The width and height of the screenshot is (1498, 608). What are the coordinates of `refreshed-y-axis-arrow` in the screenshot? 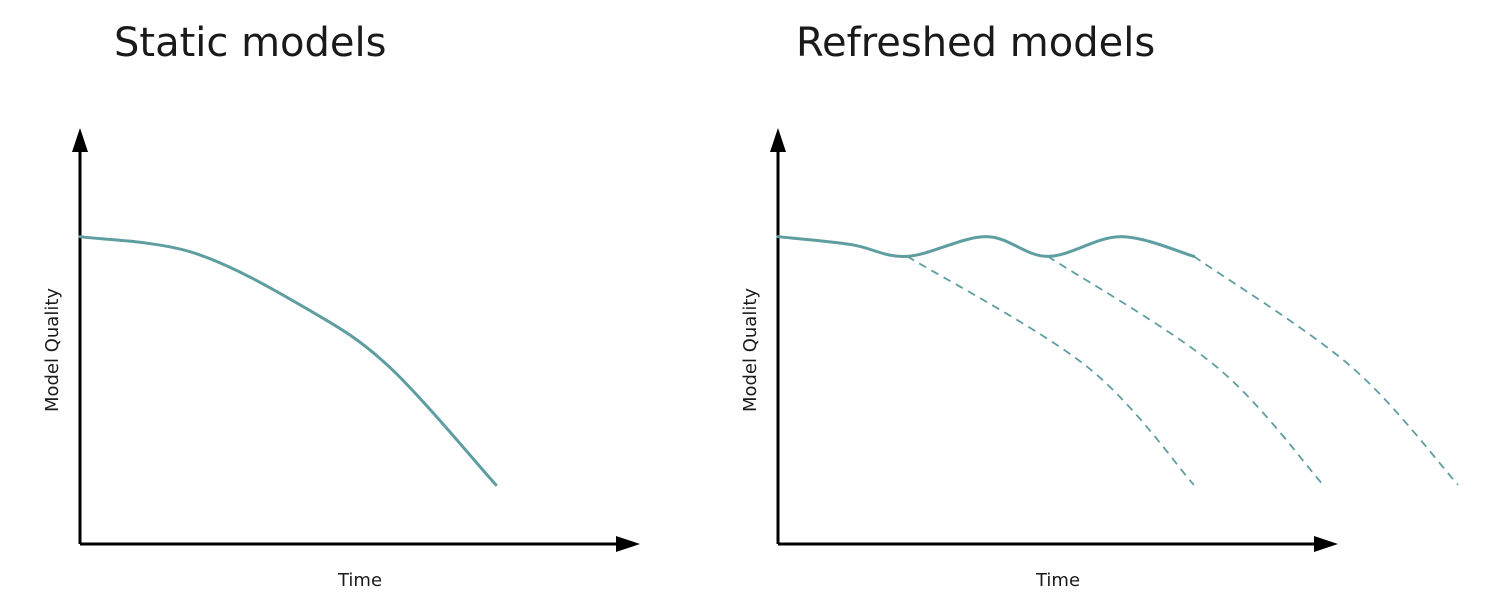 It's located at (778, 140).